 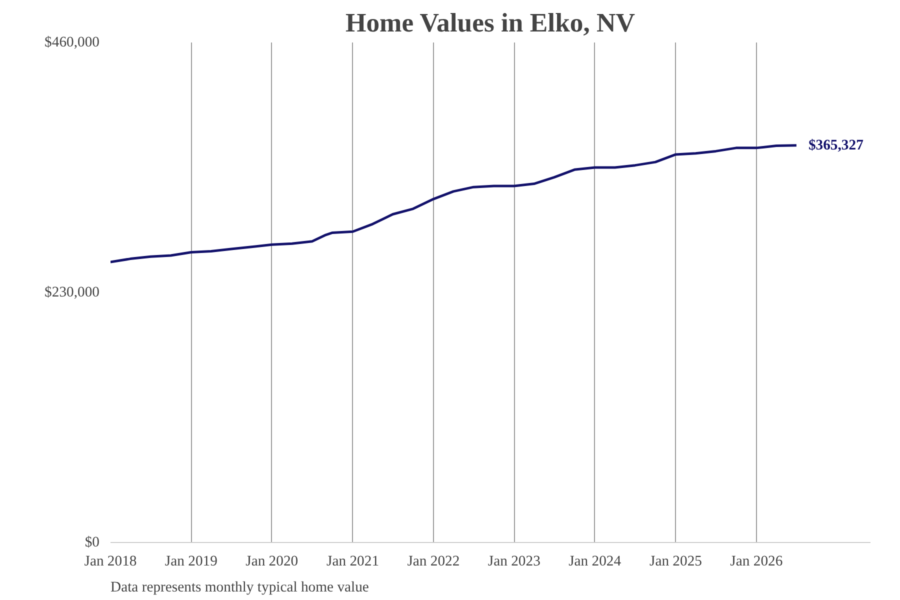 I want to click on y-tick-label: $0, so click(x=92, y=542).